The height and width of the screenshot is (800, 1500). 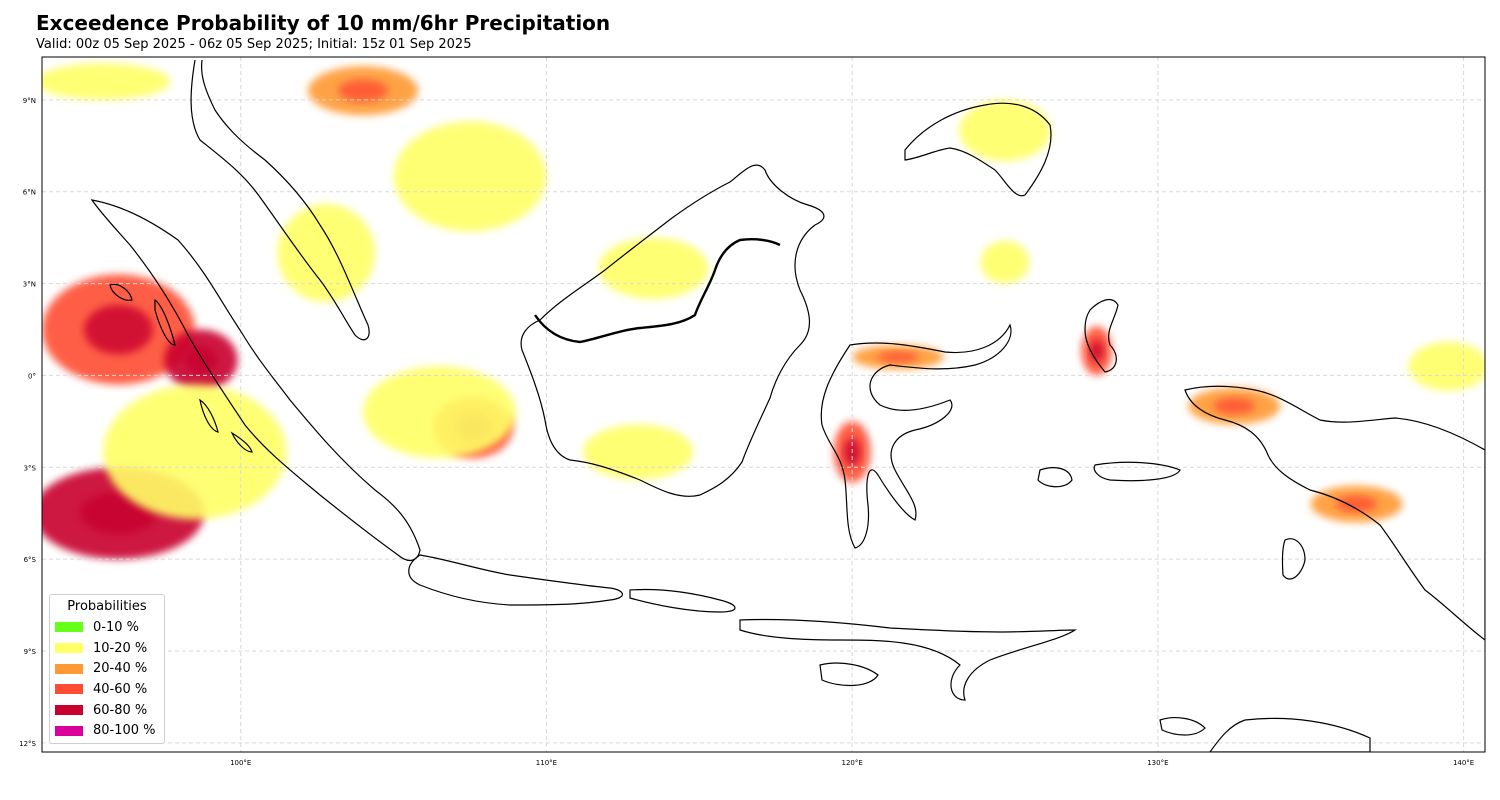 I want to click on precip-area-pacific-east, so click(x=1446, y=366).